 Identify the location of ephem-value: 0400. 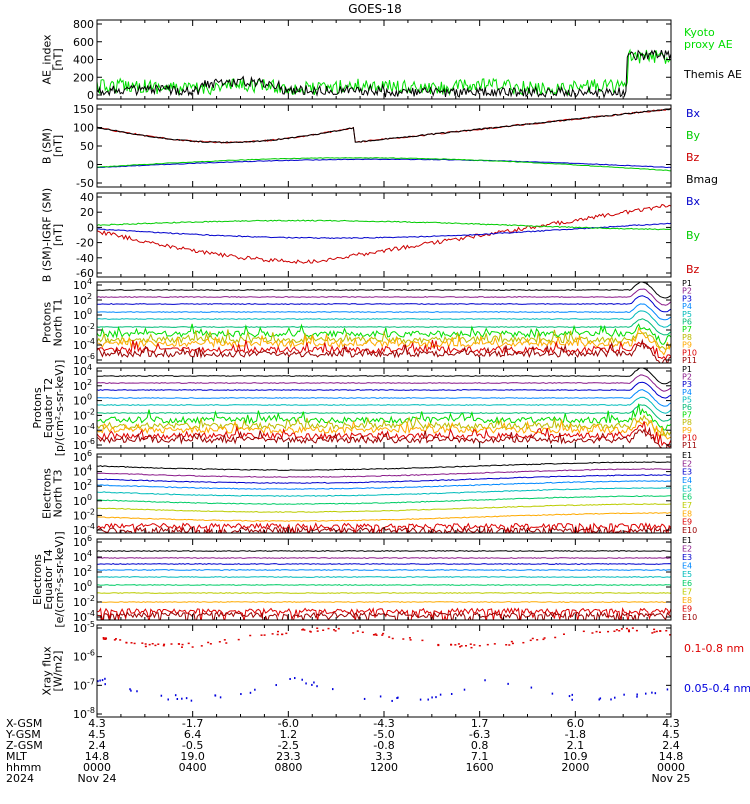
(193, 767).